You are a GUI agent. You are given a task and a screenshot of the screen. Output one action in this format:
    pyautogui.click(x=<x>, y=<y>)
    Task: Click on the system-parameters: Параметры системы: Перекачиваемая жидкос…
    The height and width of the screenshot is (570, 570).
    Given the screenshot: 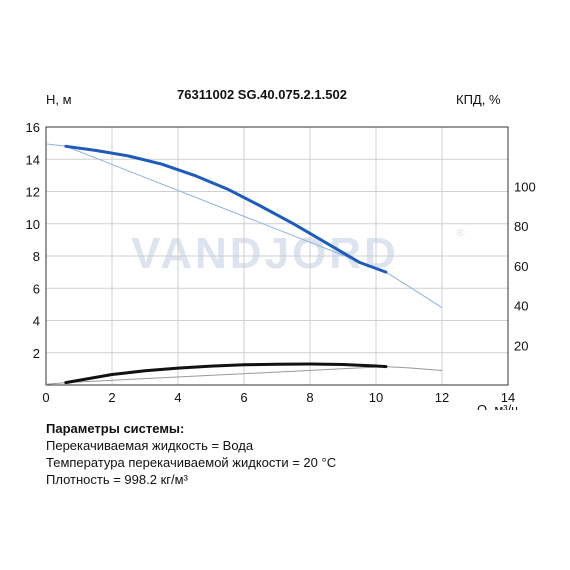 What is the action you would take?
    pyautogui.click(x=191, y=454)
    